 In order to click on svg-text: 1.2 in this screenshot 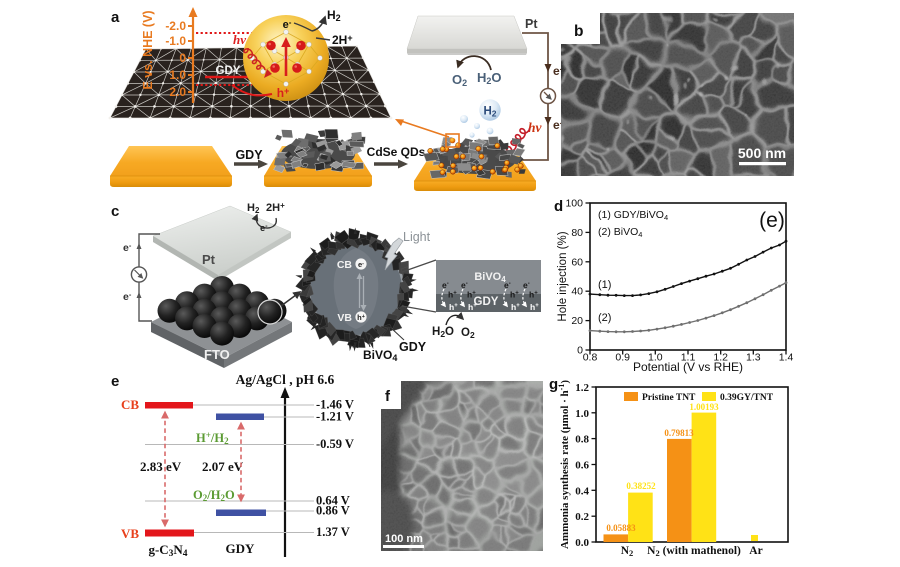, I will do `click(720, 358)`.